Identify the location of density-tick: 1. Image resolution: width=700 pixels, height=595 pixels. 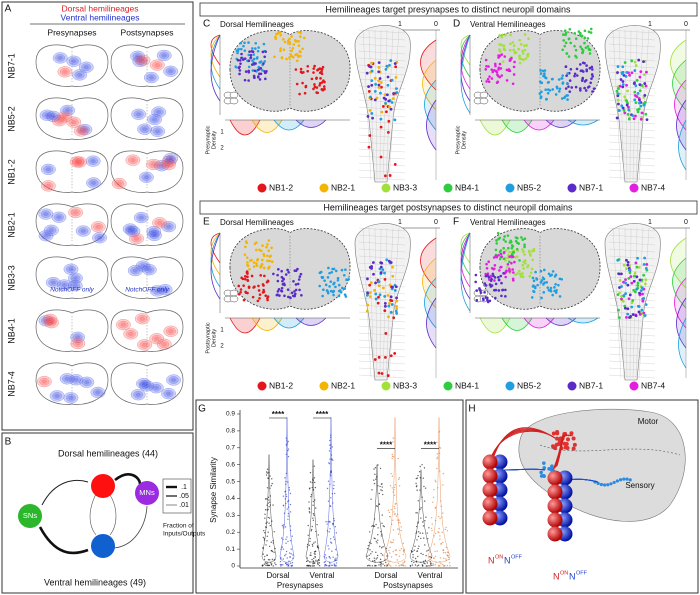
(222, 133).